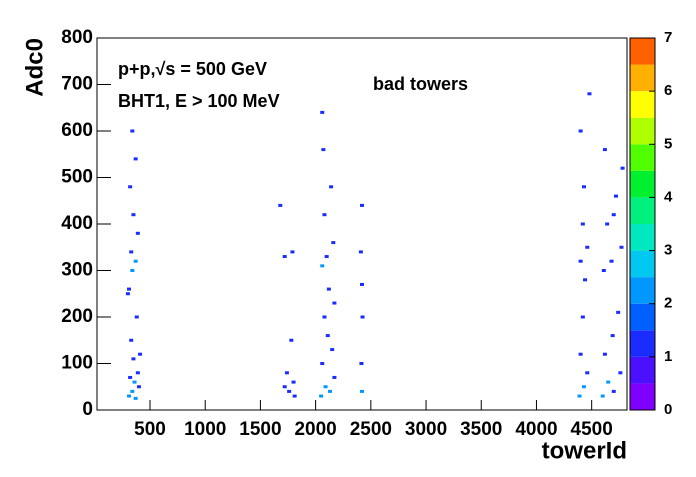 The height and width of the screenshot is (477, 696). Describe the element at coordinates (260, 429) in the screenshot. I see `x-tick-label: 1500` at that location.